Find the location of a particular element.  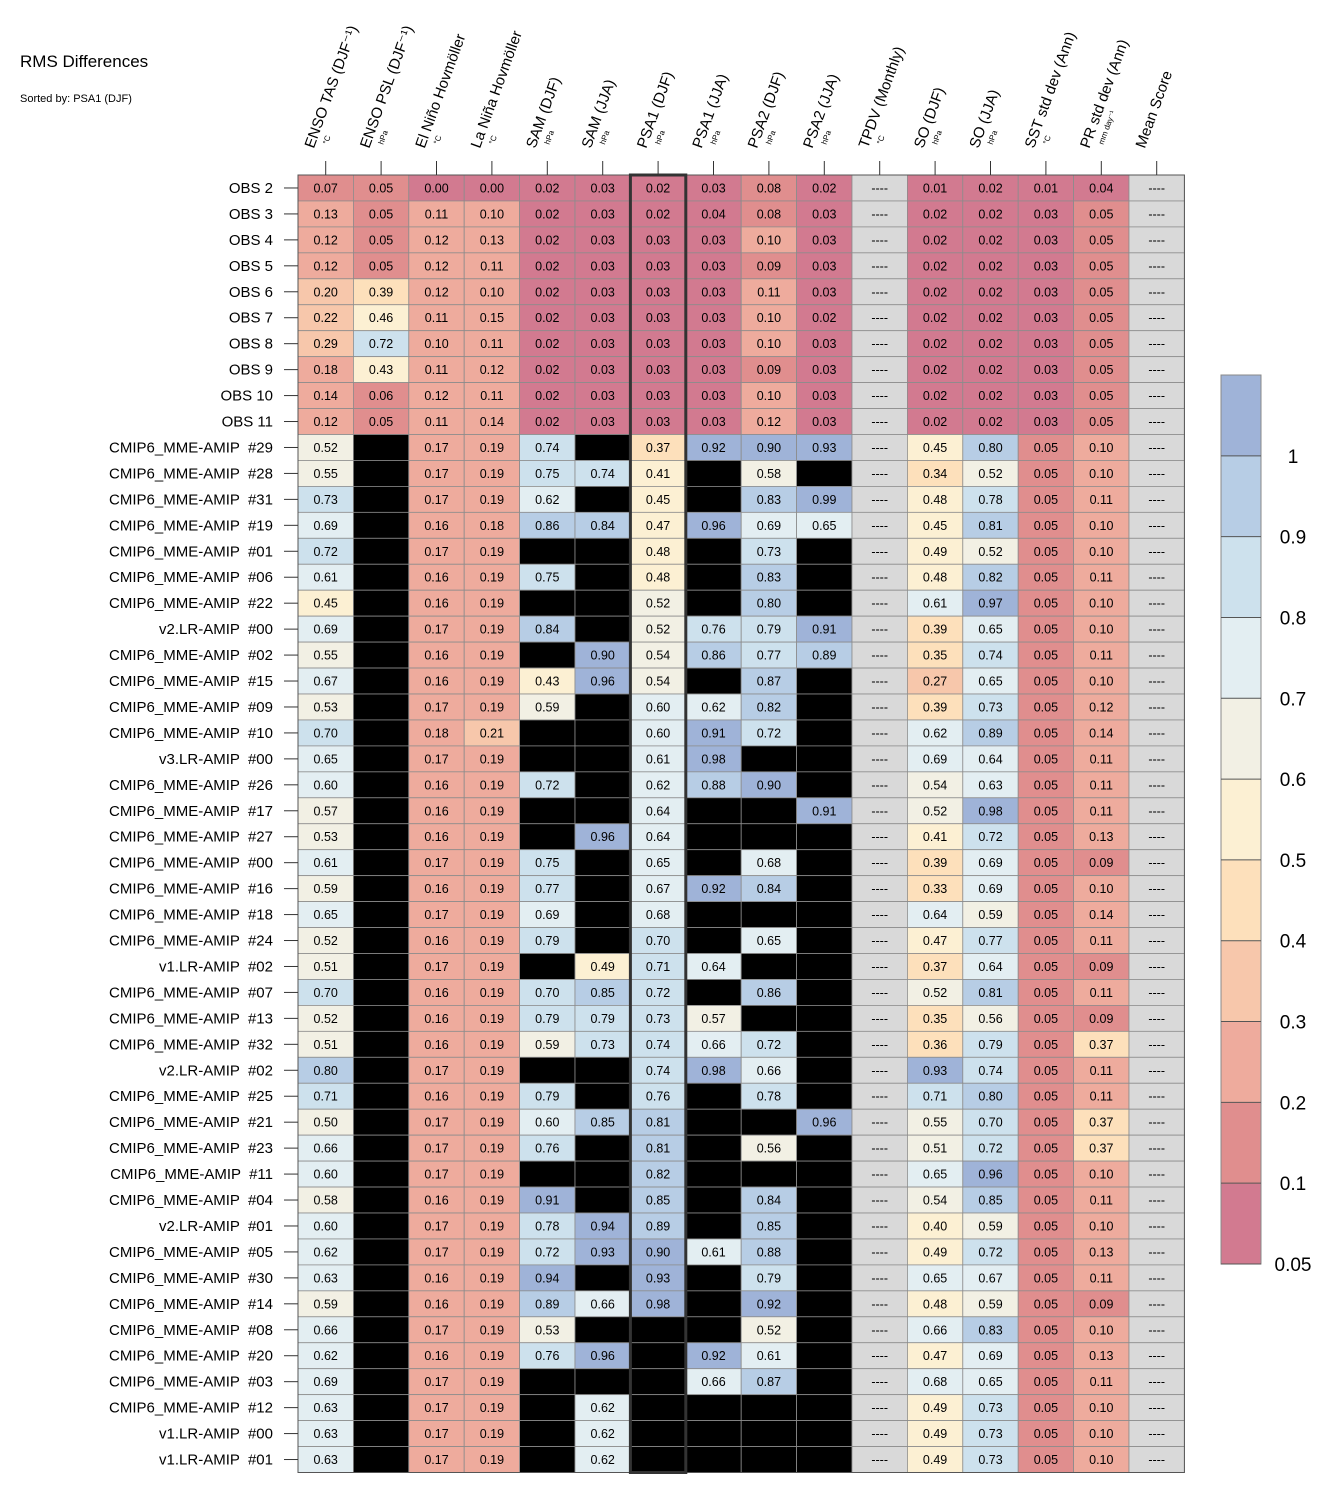

cell-value: 0.68 is located at coordinates (769, 863).